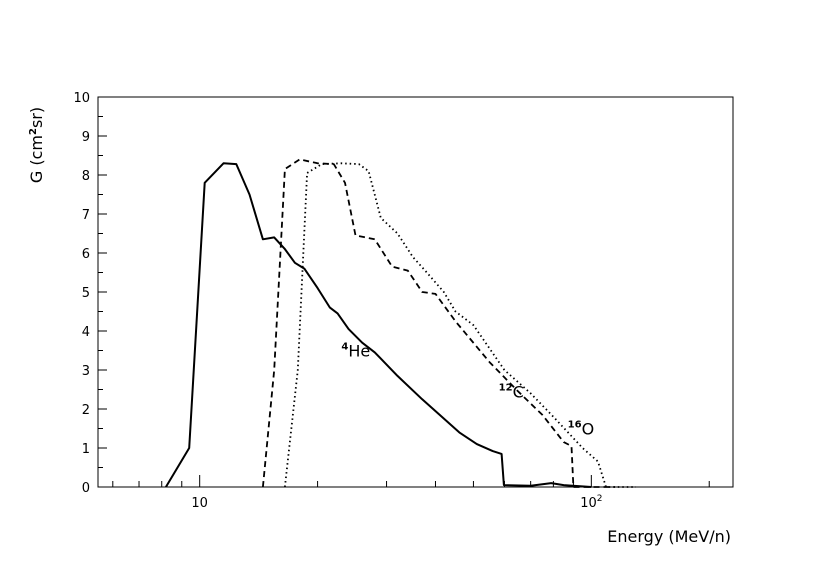 The width and height of the screenshot is (830, 585). Describe the element at coordinates (86, 371) in the screenshot. I see `y-tick-label: 3` at that location.